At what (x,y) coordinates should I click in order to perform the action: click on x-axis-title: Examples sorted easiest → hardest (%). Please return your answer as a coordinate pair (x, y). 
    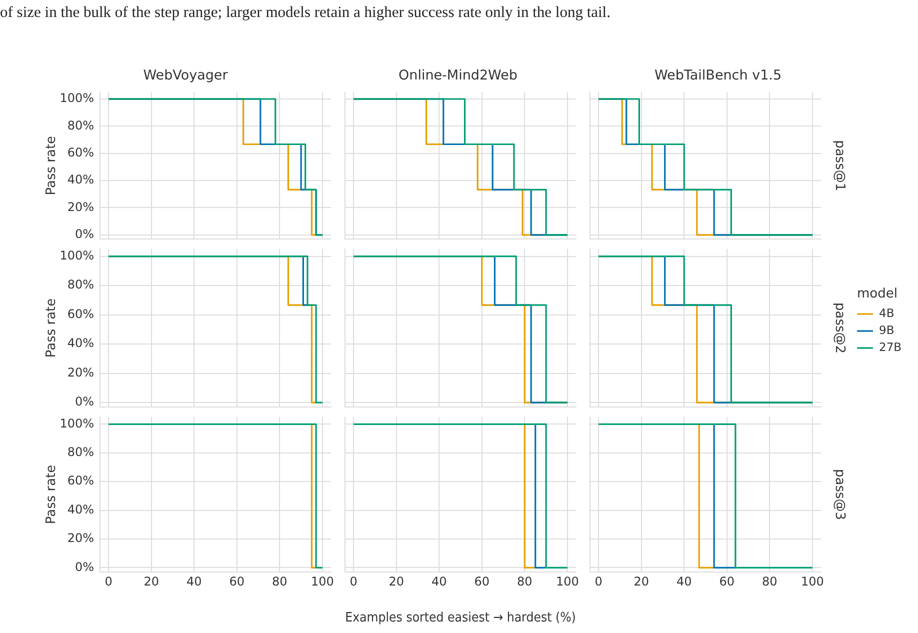
    Looking at the image, I should click on (460, 617).